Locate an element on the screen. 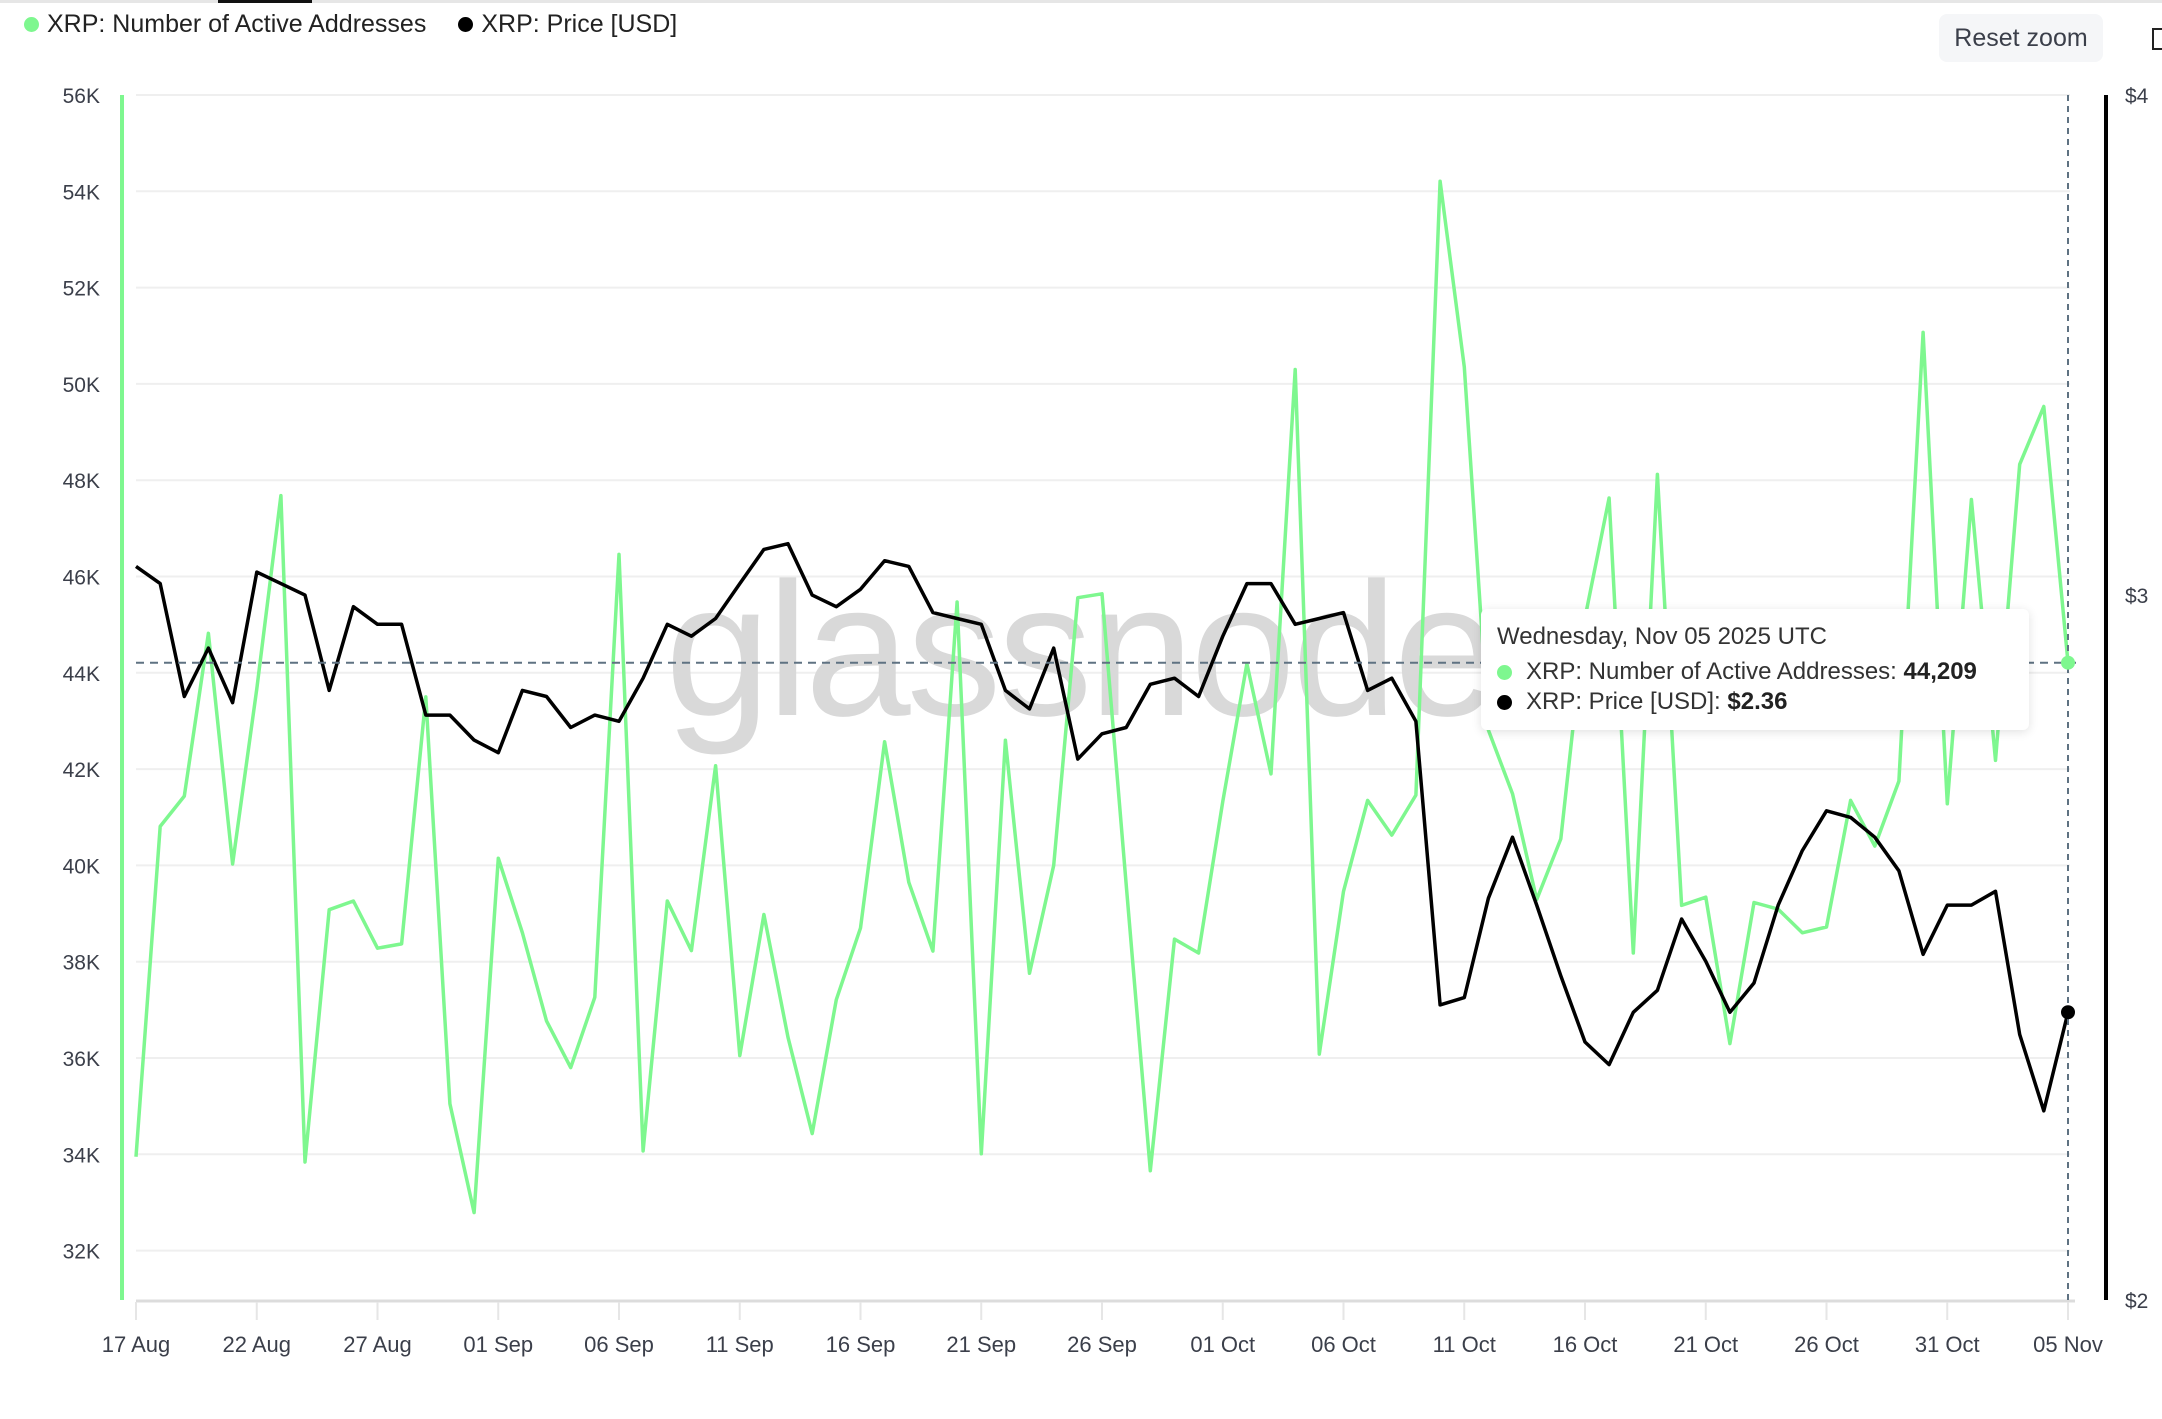 Image resolution: width=2162 pixels, height=1419 pixels. tooltip-row-active-addresses: XRP: Number of Active Addresses: 44,209 is located at coordinates (1755, 672).